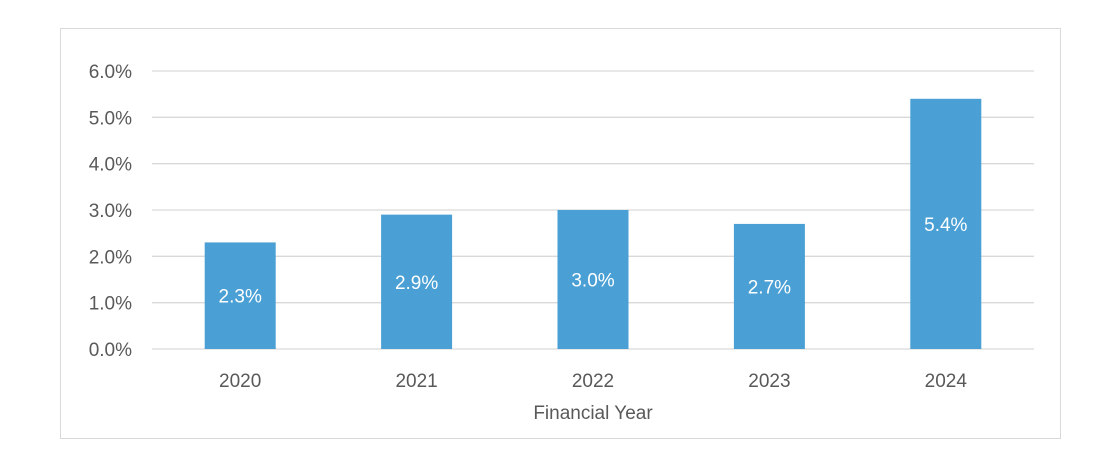  What do you see at coordinates (946, 381) in the screenshot?
I see `x-tick-label: 2024` at bounding box center [946, 381].